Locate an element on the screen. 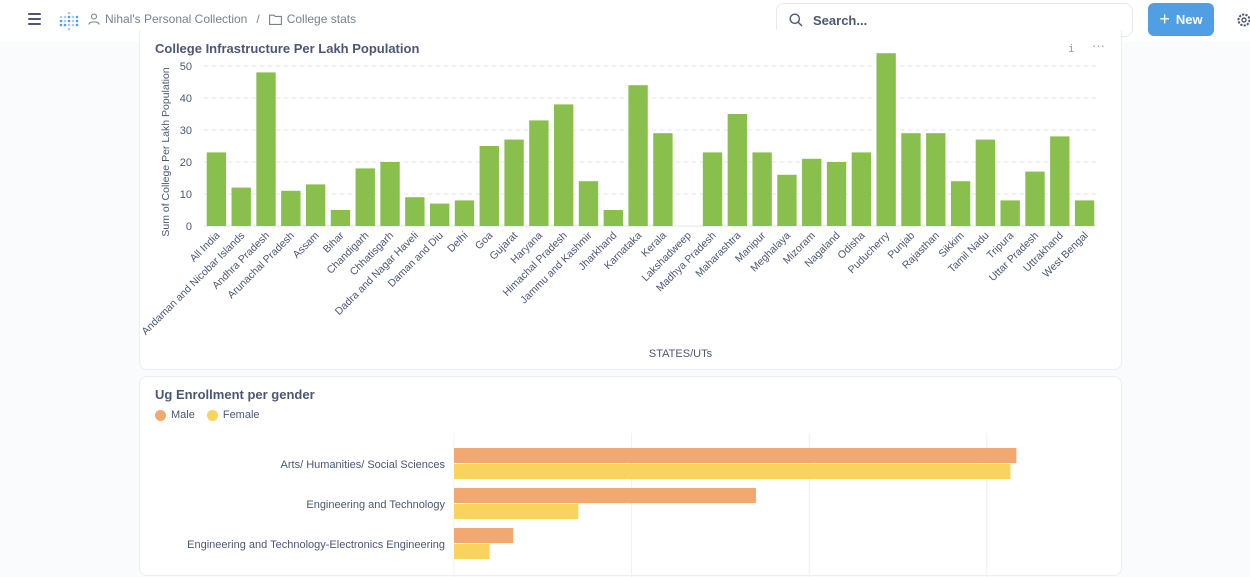  legend-item-female: Female is located at coordinates (233, 415).